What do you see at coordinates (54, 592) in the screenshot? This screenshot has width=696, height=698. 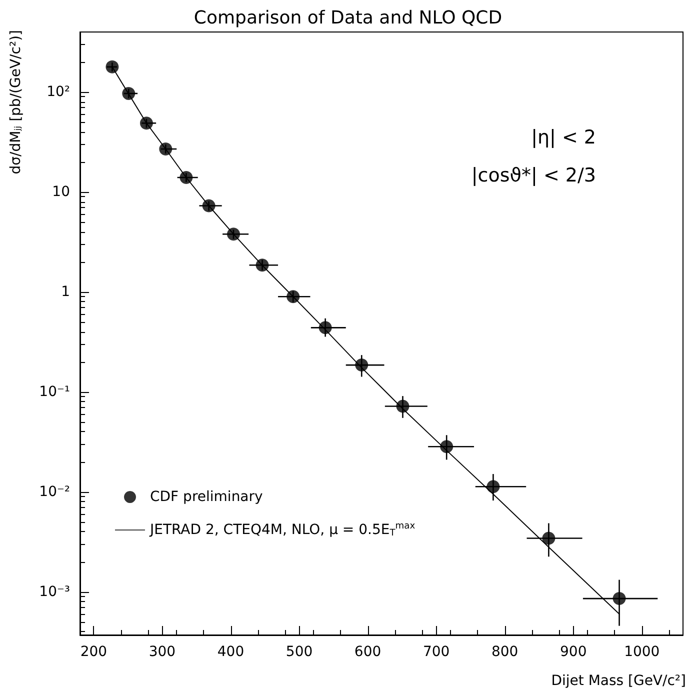 I see `y-tick-label: 10⁻³` at bounding box center [54, 592].